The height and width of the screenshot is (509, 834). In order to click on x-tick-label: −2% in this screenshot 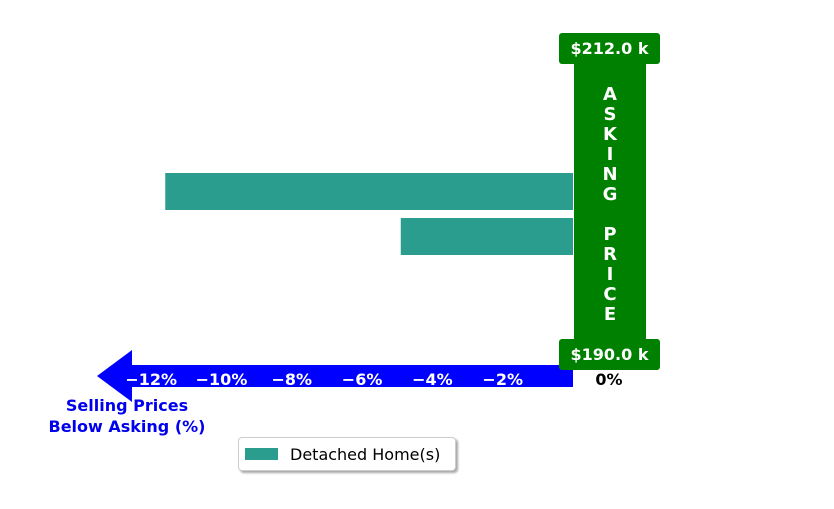, I will do `click(502, 379)`.